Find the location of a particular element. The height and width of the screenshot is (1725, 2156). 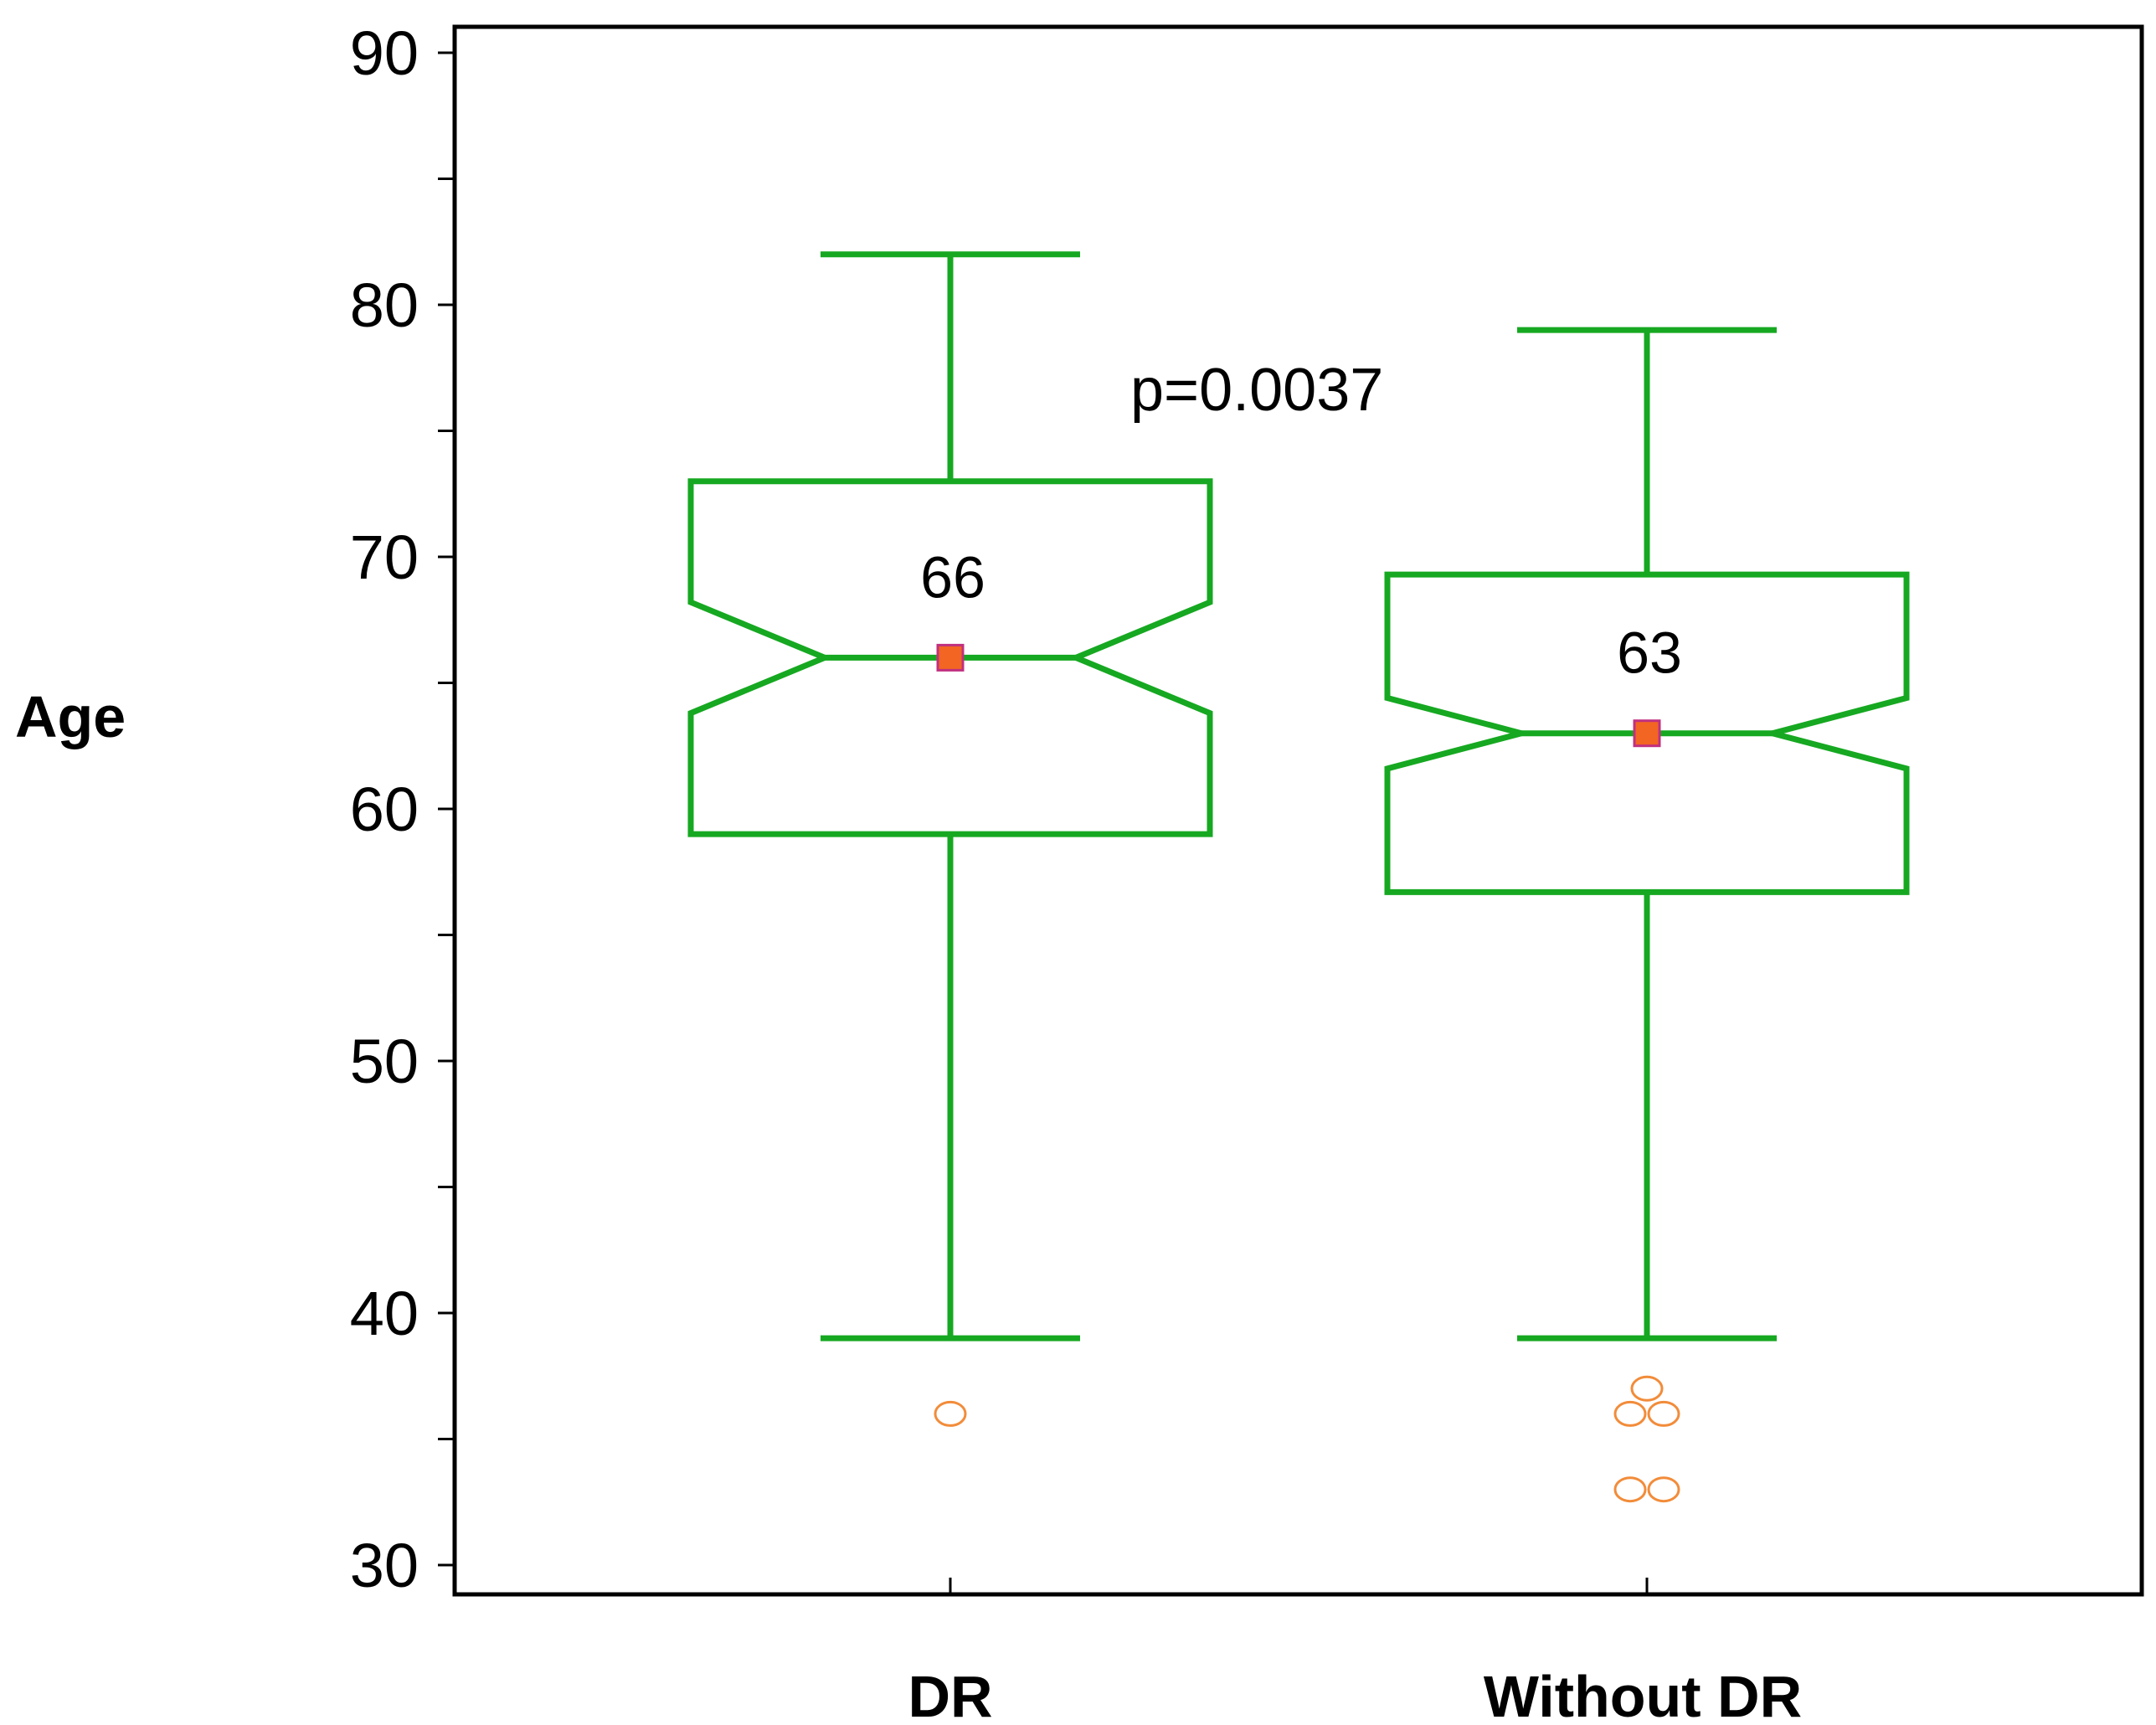

y-tick-label: 80 is located at coordinates (384, 305).